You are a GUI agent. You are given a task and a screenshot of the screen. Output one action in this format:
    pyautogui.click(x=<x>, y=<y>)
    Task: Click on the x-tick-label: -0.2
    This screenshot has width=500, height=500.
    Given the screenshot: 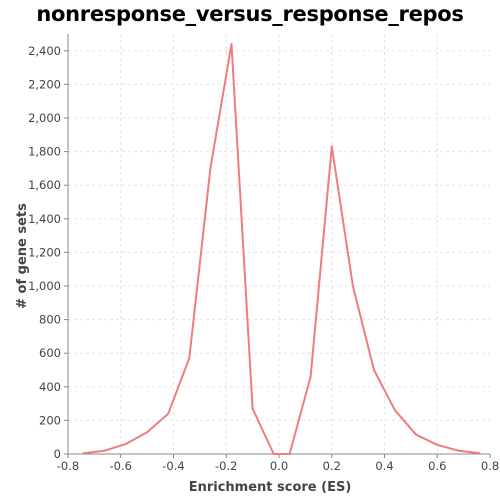 What is the action you would take?
    pyautogui.click(x=226, y=466)
    